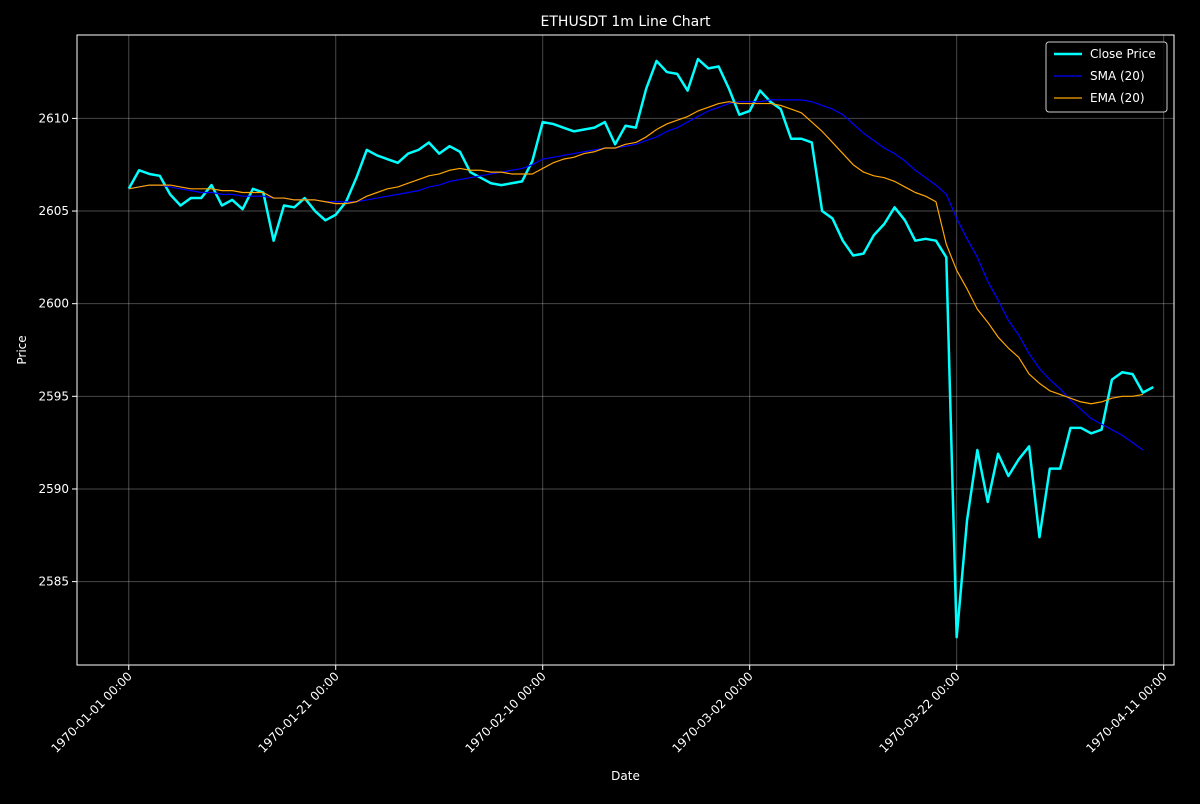 The height and width of the screenshot is (804, 1200). I want to click on x-axis-label: Date, so click(625, 776).